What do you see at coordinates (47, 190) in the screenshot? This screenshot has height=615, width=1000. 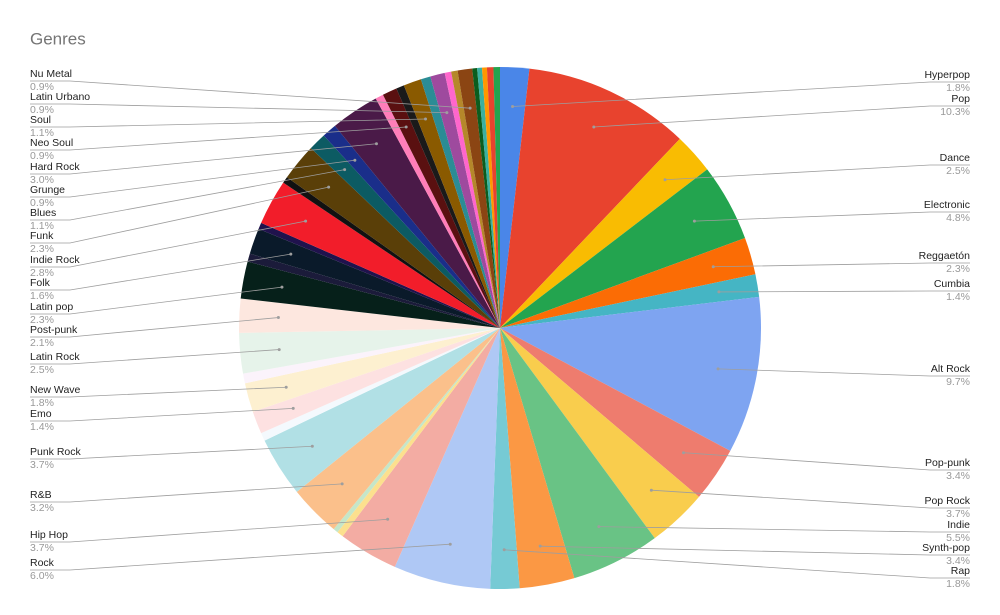 I see `slice-label: Grunge` at bounding box center [47, 190].